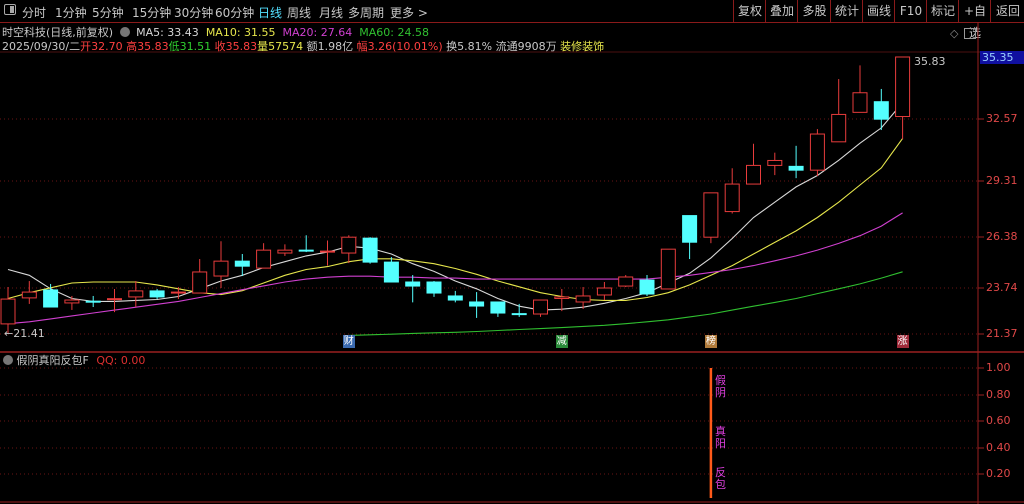 The height and width of the screenshot is (504, 1024). What do you see at coordinates (970, 33) in the screenshot?
I see `panel-layout-icon` at bounding box center [970, 33].